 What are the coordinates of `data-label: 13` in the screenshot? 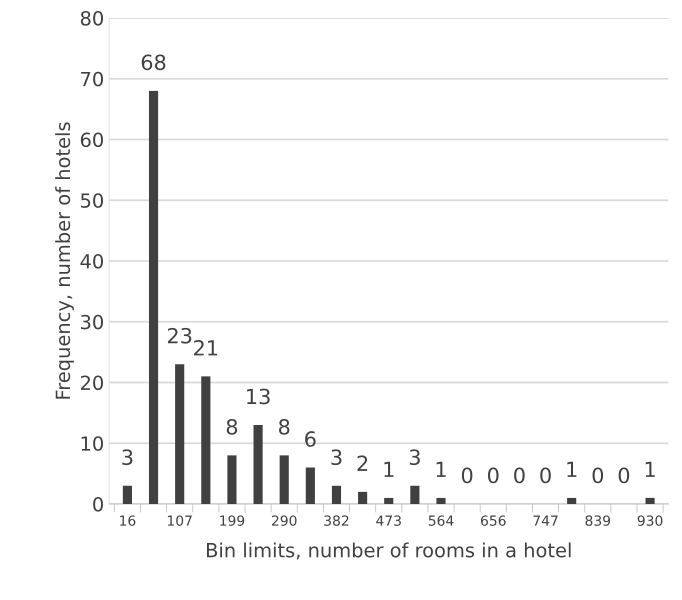 It's located at (258, 396).